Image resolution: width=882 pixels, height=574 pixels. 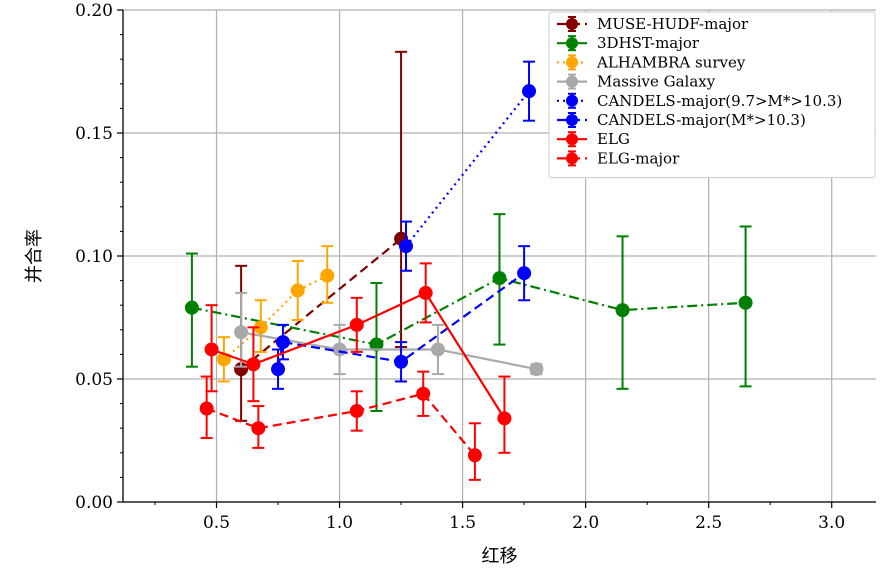 I want to click on x-tick-label: 0.5, so click(x=216, y=523).